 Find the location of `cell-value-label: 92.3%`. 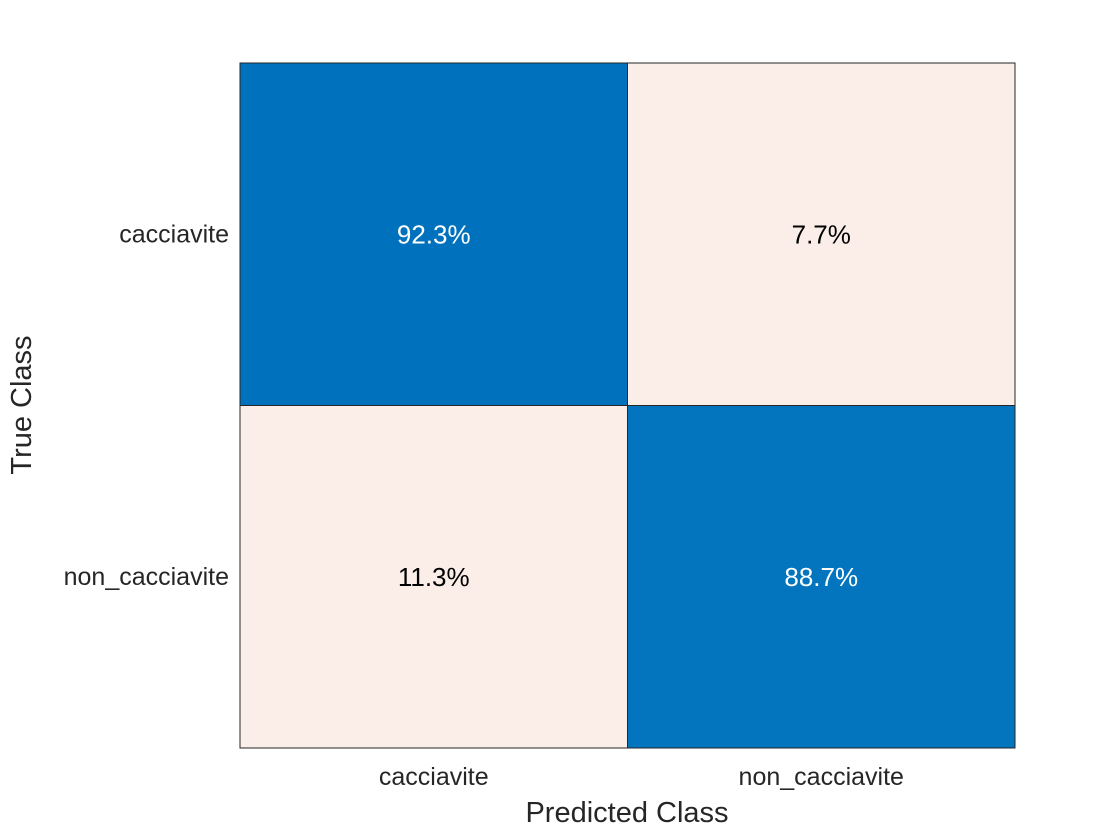

cell-value-label: 92.3% is located at coordinates (434, 234).